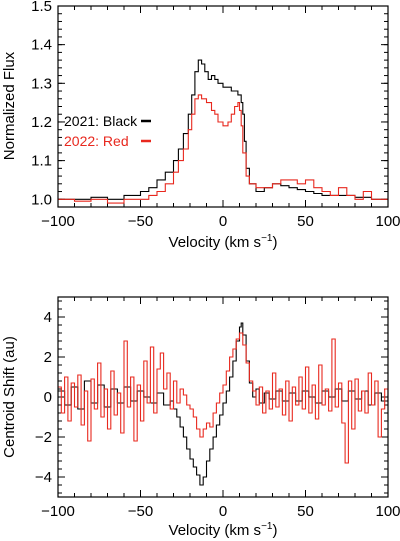  I want to click on bottom-x-tick-label: 0, so click(223, 511).